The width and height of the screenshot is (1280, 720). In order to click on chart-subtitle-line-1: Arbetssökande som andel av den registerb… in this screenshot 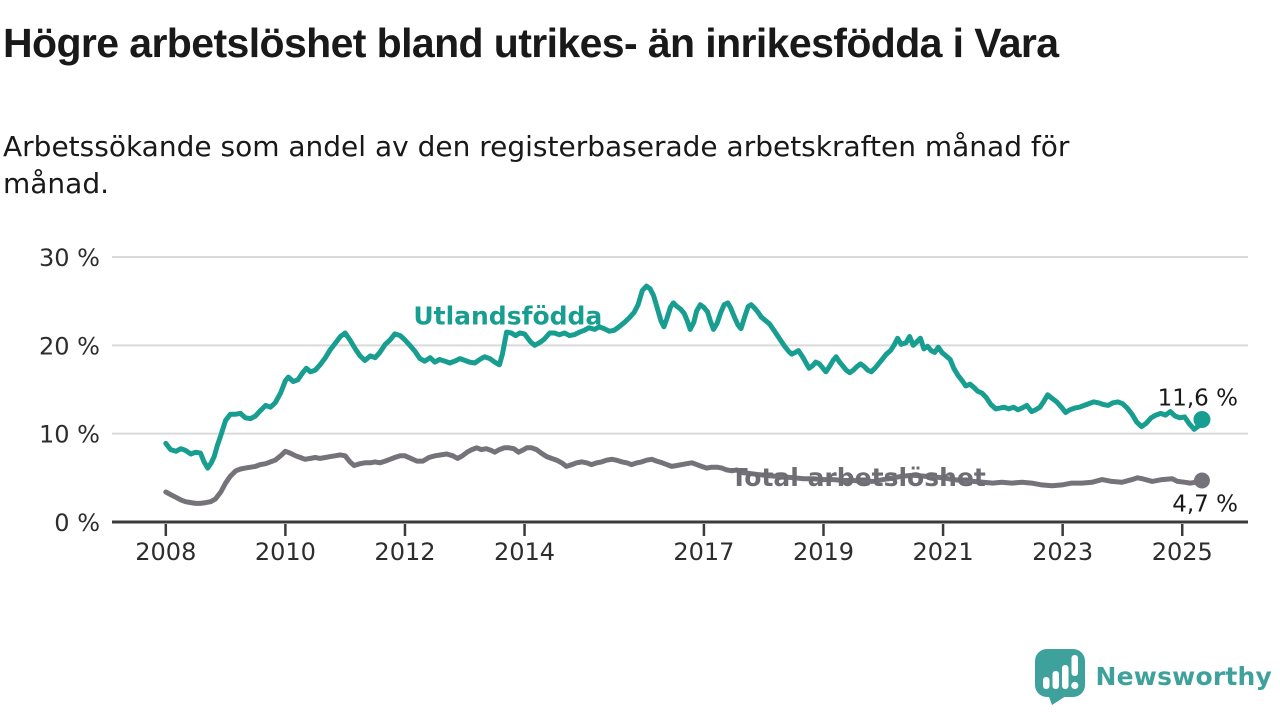, I will do `click(536, 146)`.